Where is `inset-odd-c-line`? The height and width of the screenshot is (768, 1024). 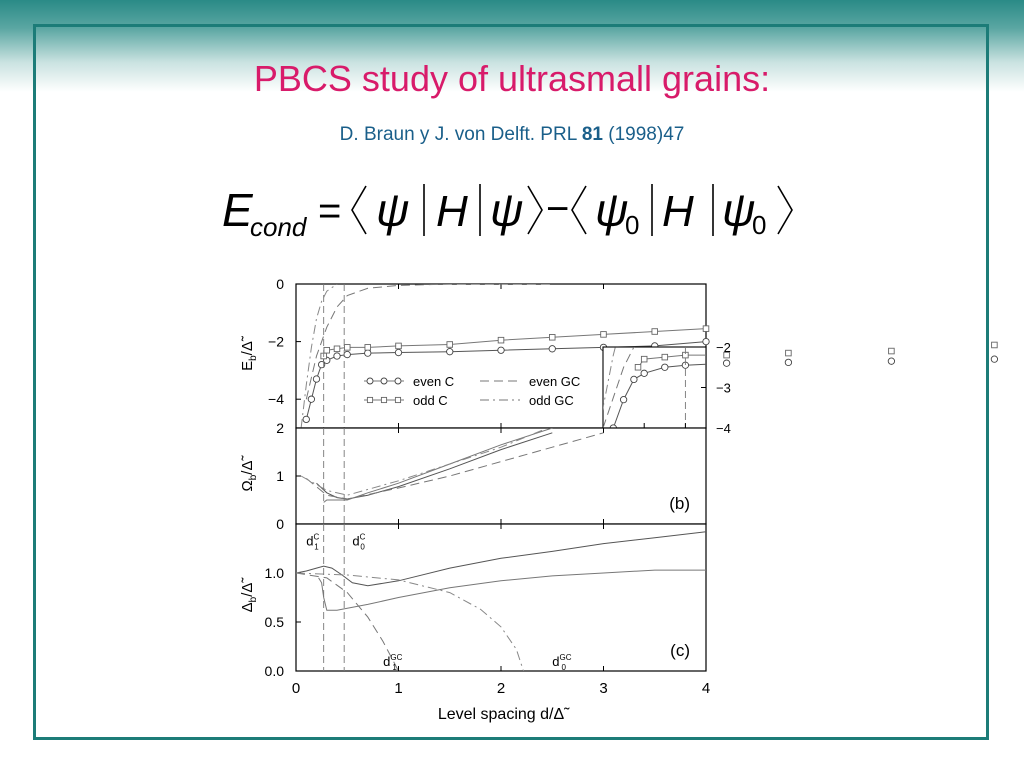 inset-odd-c-line is located at coordinates (671, 361).